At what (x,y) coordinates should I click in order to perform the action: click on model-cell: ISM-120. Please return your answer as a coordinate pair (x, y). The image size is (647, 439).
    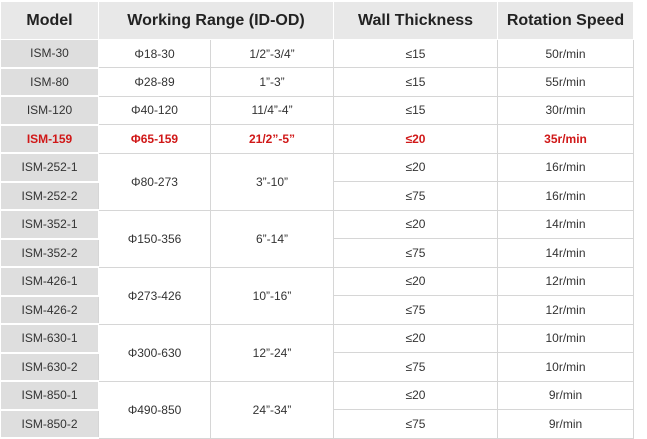
    Looking at the image, I should click on (49, 110).